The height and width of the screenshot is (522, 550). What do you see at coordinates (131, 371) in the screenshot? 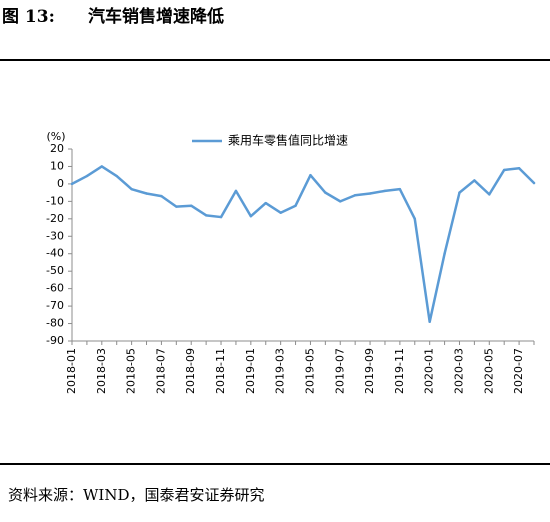
I see `x-tick-label: 2018-05` at bounding box center [131, 371].